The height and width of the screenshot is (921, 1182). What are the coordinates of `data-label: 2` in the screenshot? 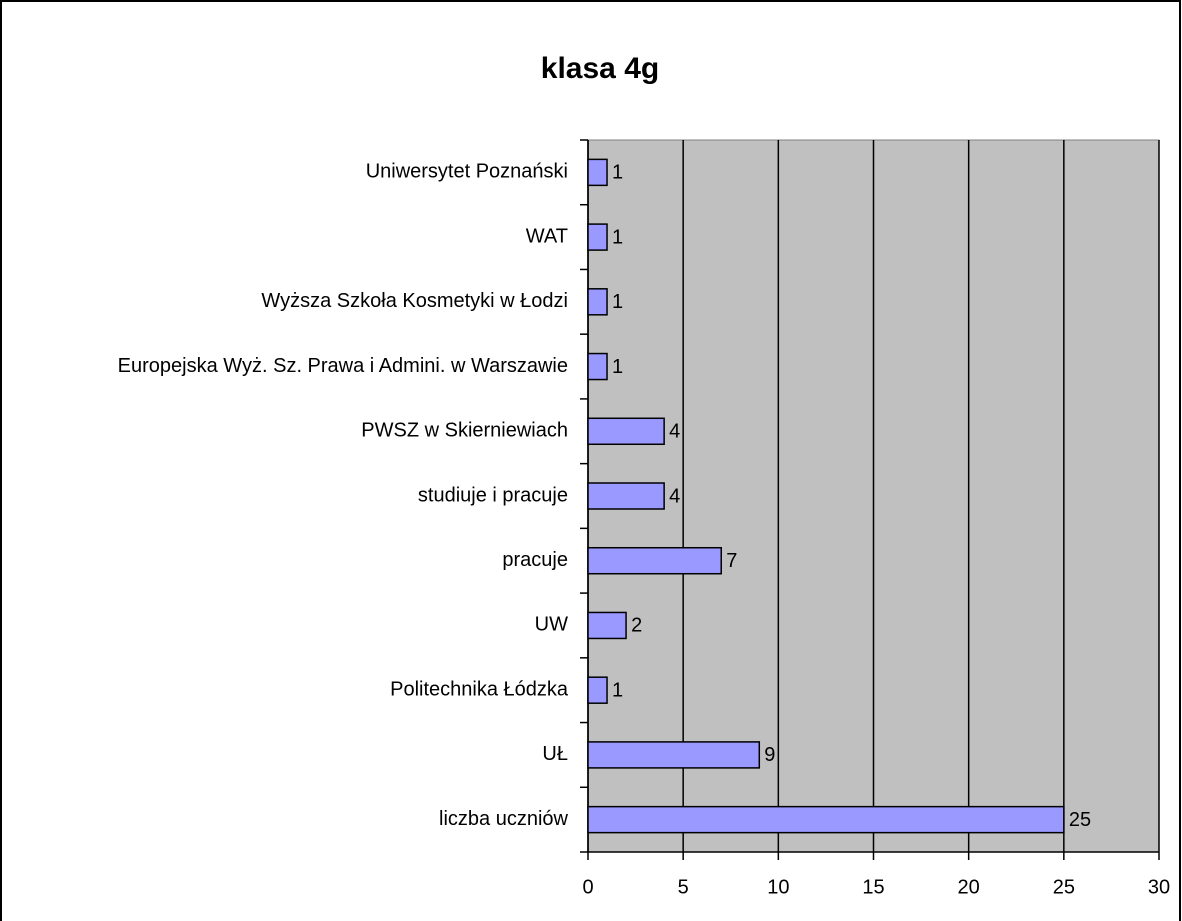 It's located at (636, 626).